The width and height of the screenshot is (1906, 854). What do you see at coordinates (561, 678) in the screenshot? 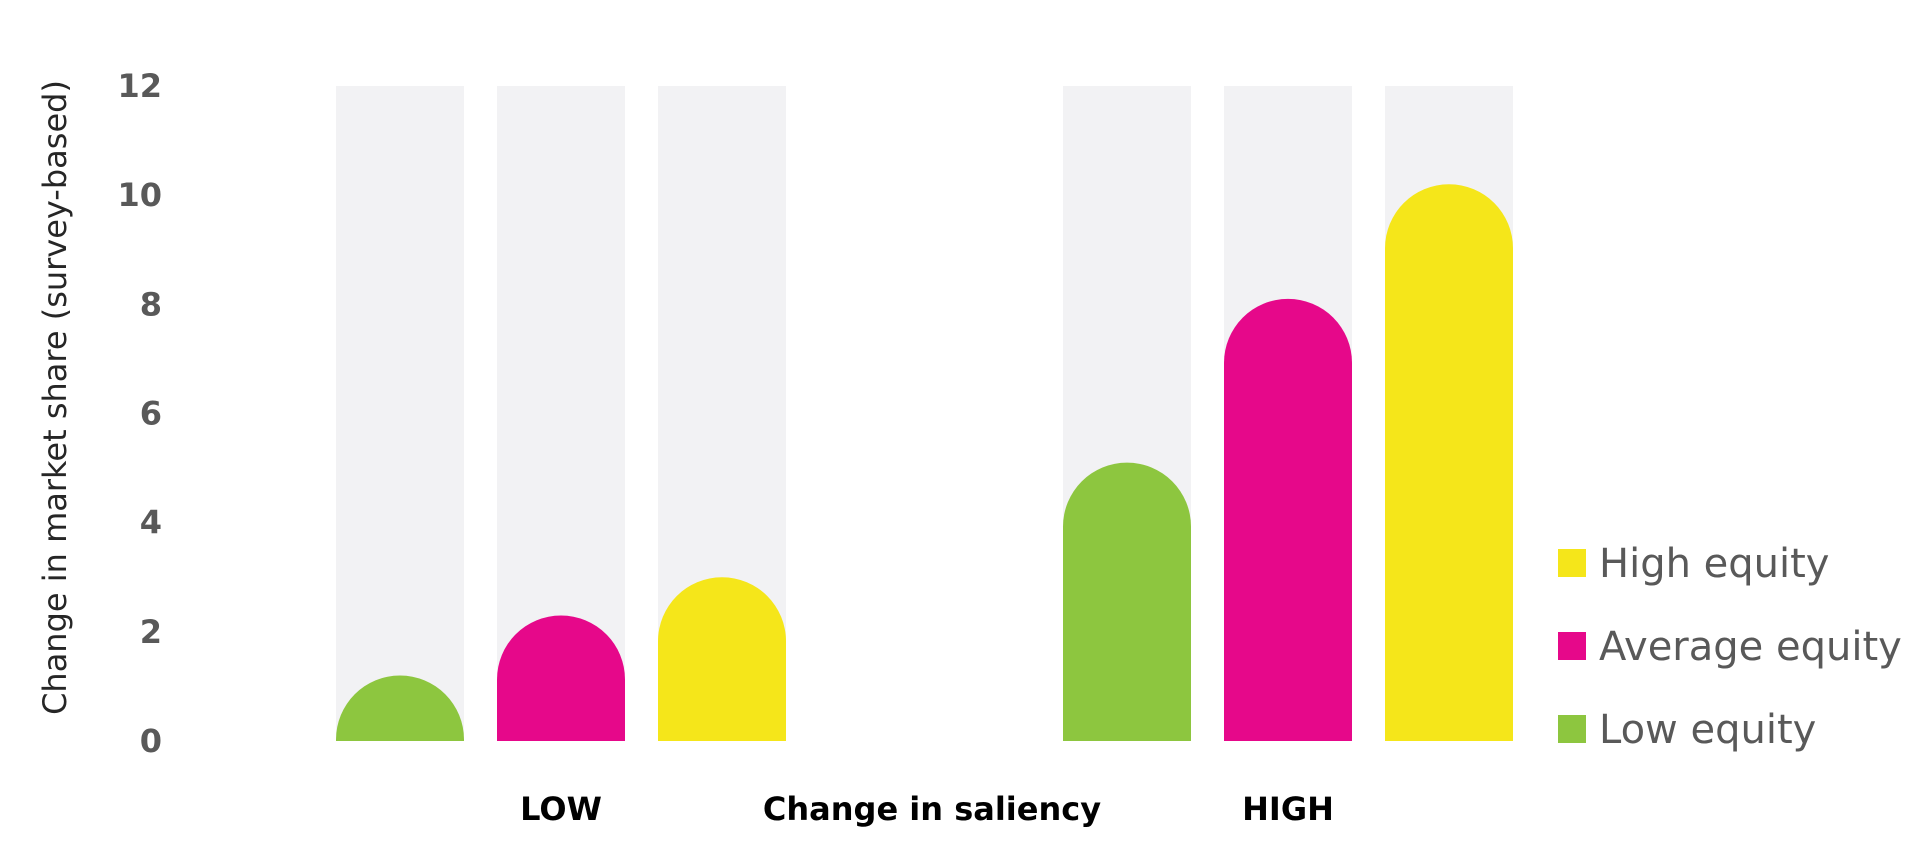
I see `bar-average-equity-low` at bounding box center [561, 678].